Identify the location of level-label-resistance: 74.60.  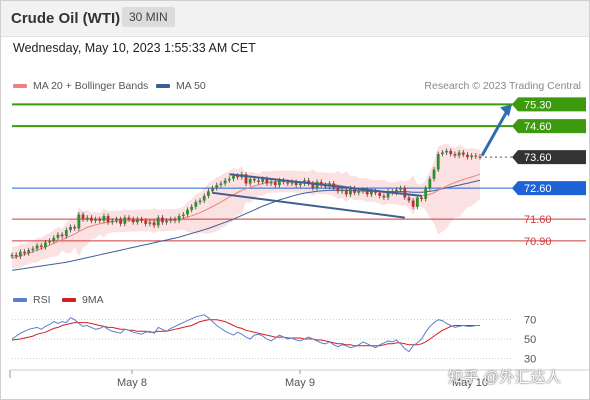
(538, 127).